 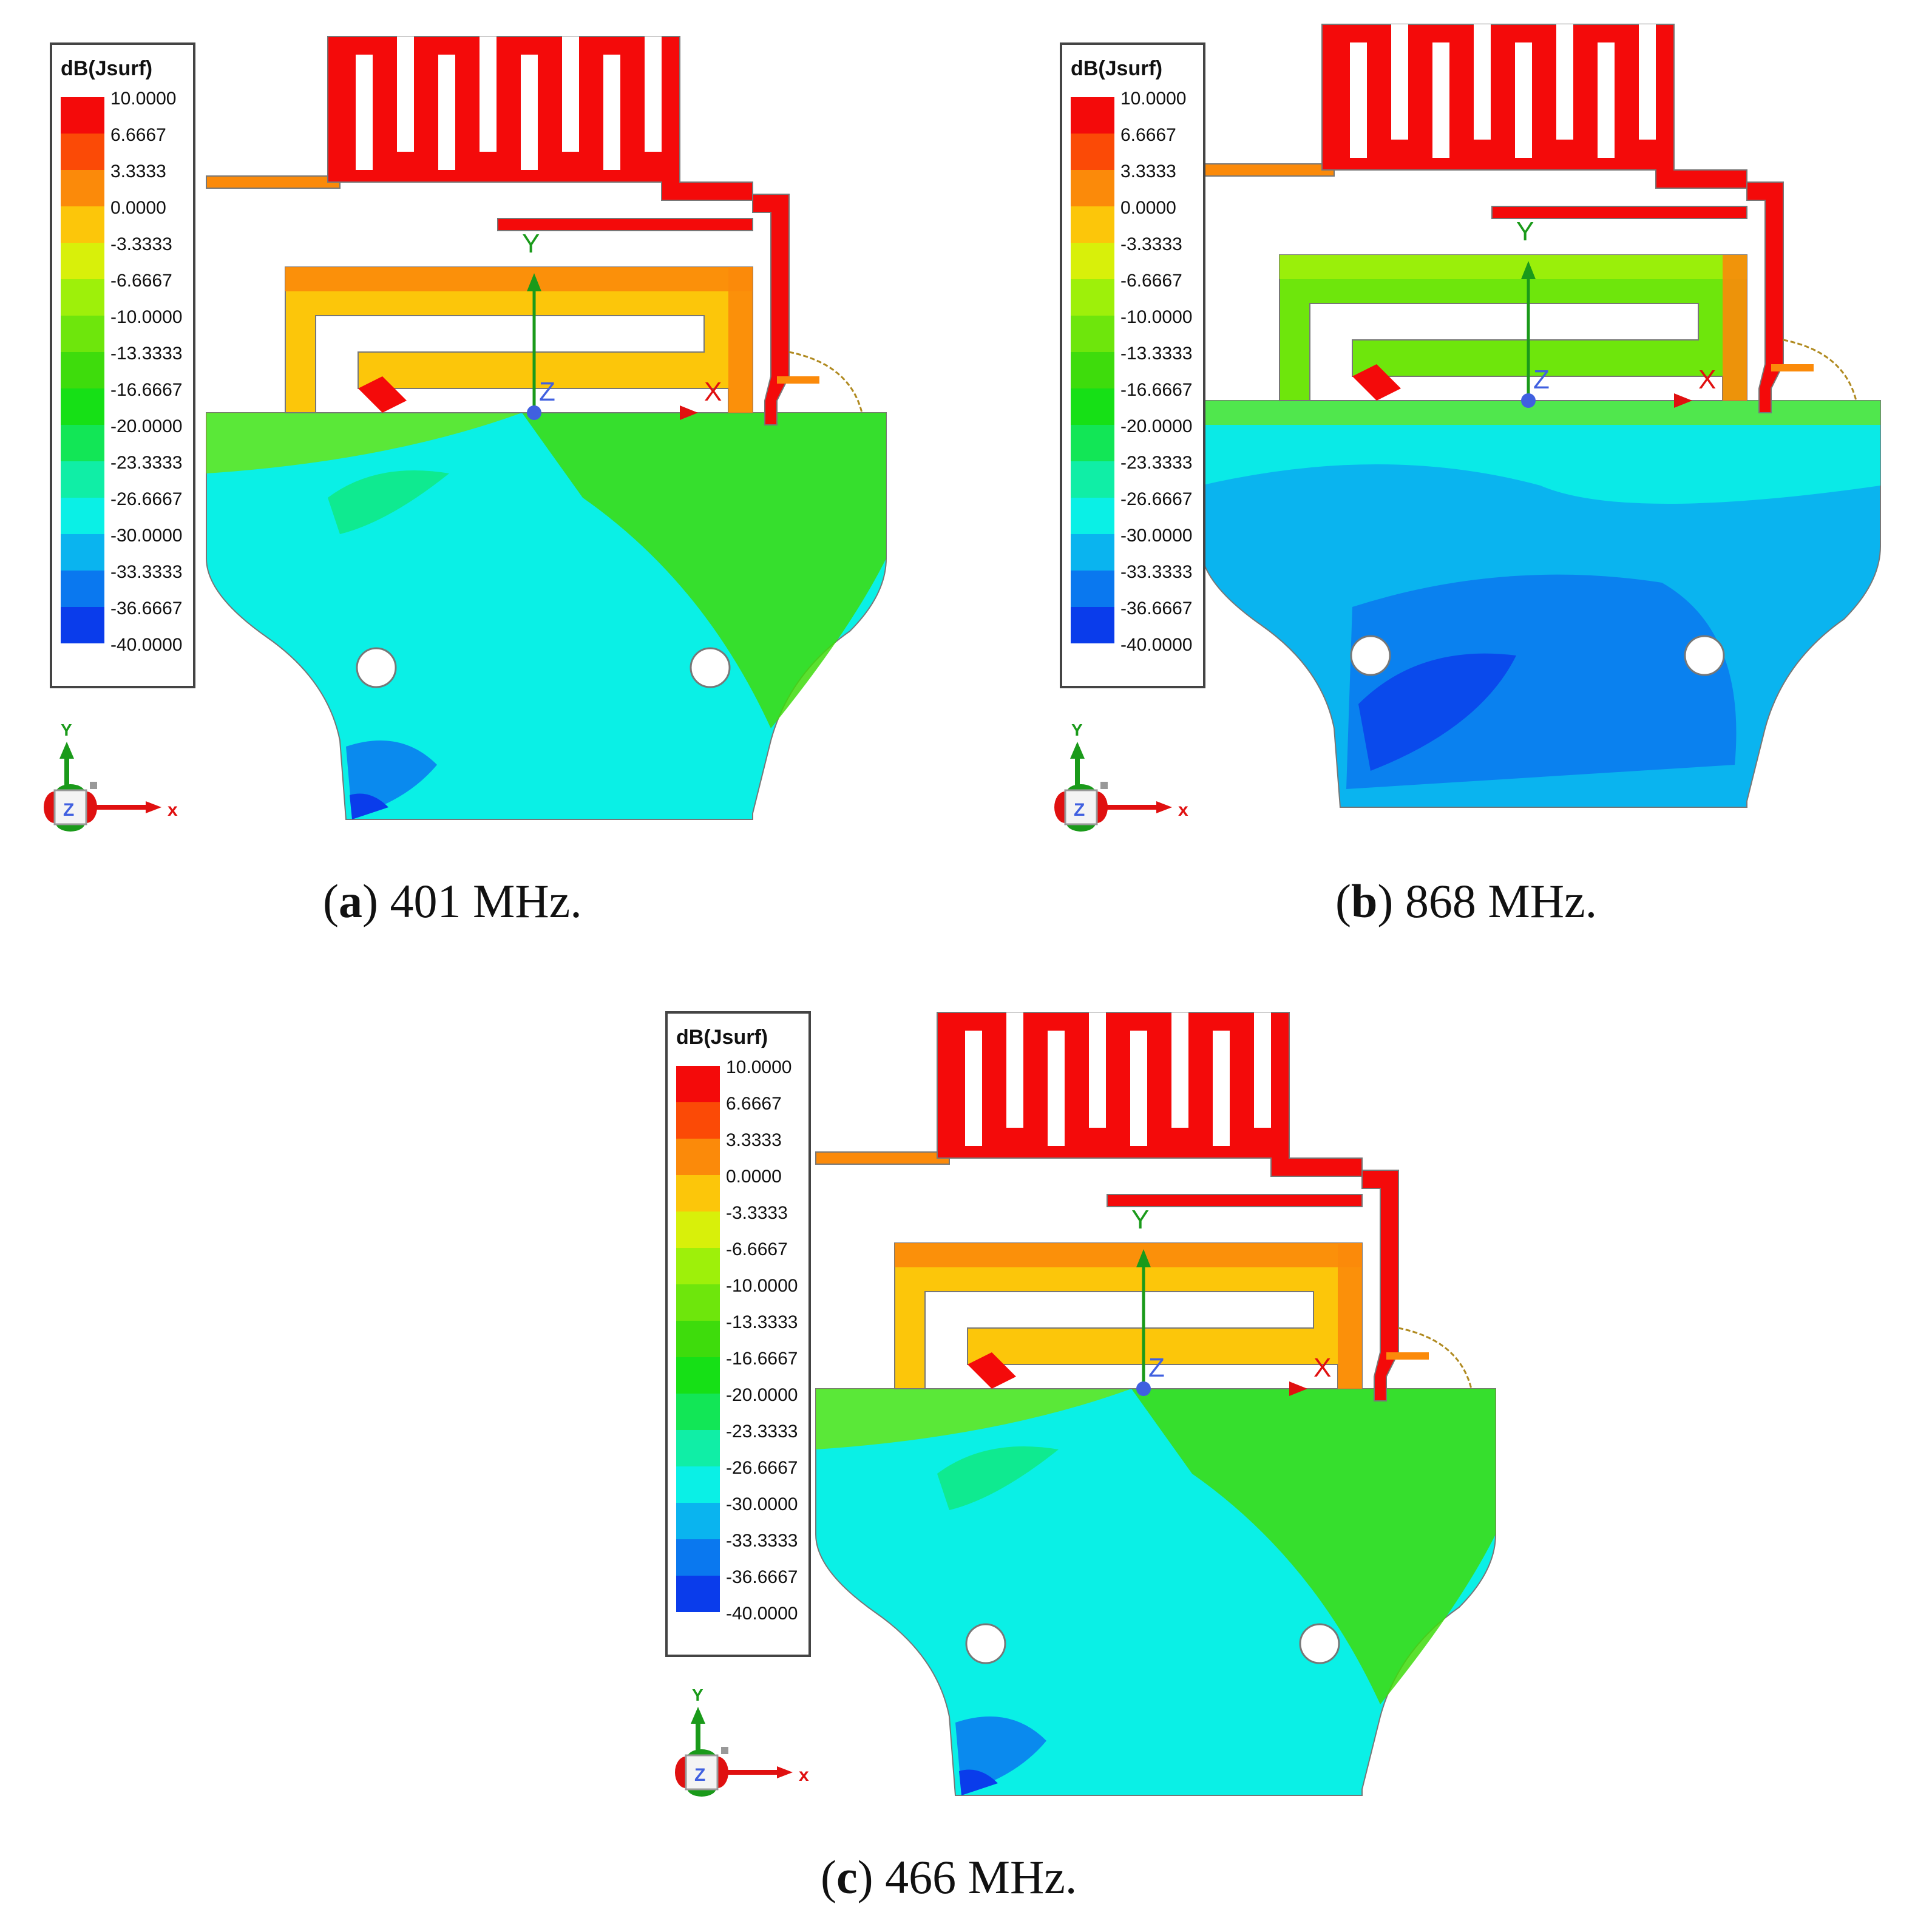 I want to click on axis-x-arrow, so click(x=1298, y=1388).